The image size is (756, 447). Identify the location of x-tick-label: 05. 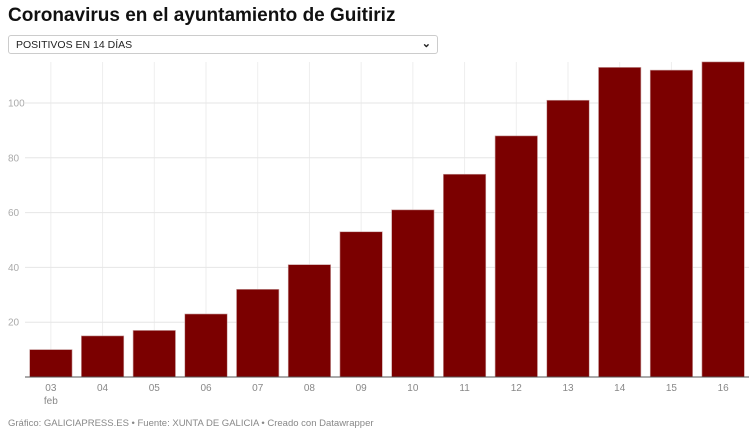
(155, 388).